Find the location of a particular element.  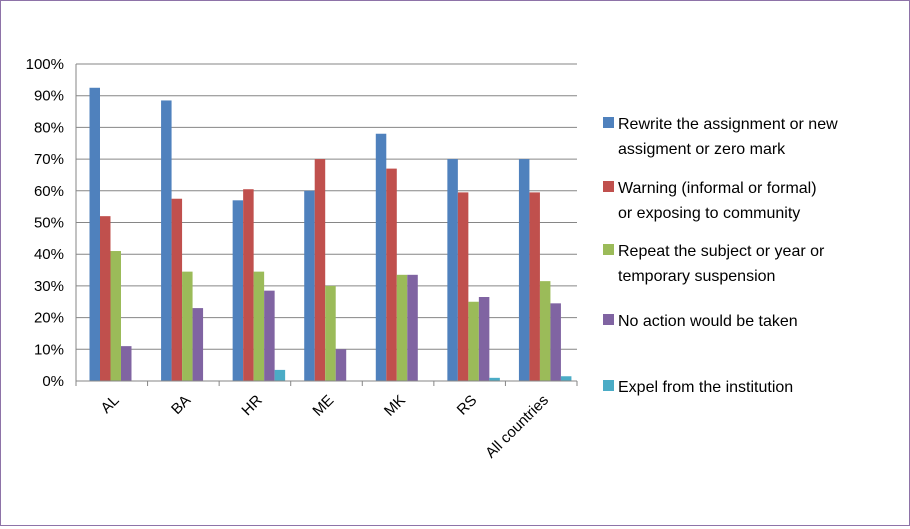

legend-item: Expel from the institution is located at coordinates (698, 387).